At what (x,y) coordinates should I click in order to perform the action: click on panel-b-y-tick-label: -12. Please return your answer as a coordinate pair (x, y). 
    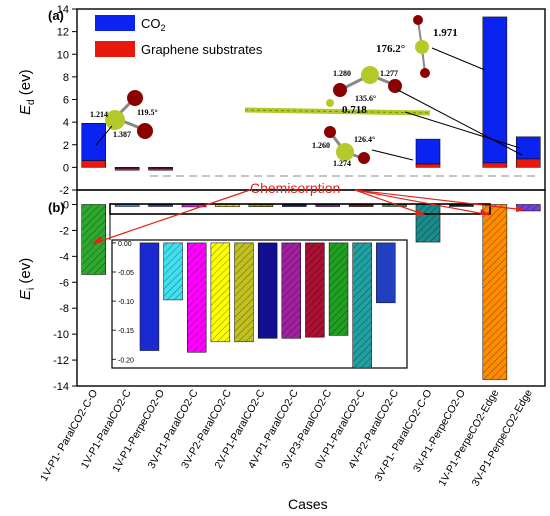
    Looking at the image, I should click on (61, 361).